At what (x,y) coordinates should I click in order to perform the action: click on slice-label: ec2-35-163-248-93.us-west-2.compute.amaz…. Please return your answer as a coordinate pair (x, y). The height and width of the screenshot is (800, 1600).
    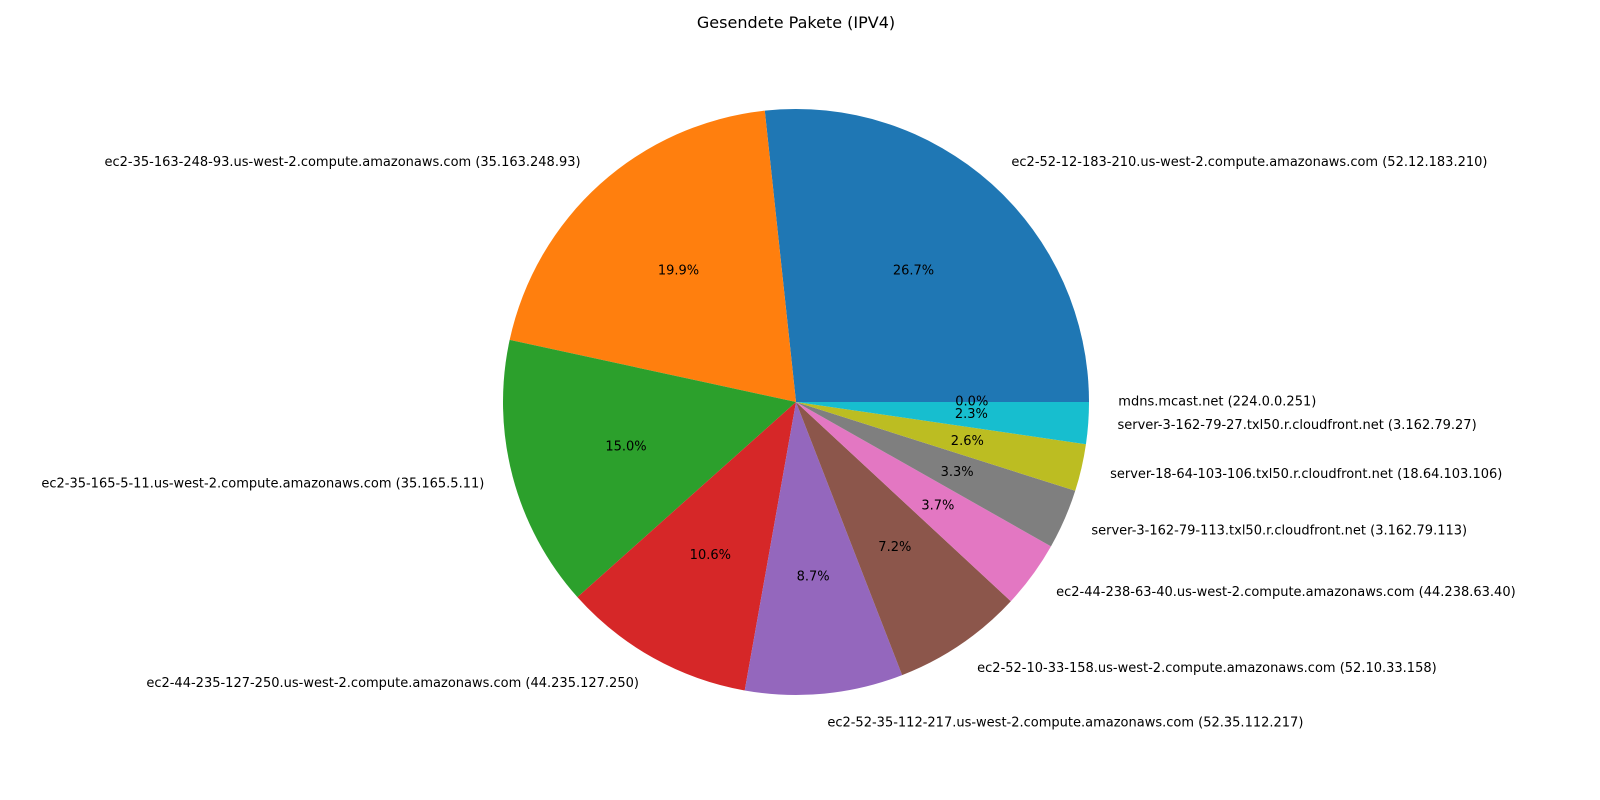
    Looking at the image, I should click on (343, 162).